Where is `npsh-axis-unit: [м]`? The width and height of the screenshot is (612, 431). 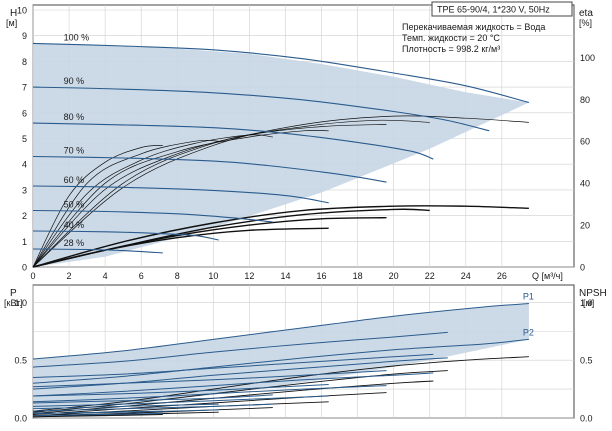
npsh-axis-unit: [м] is located at coordinates (588, 303).